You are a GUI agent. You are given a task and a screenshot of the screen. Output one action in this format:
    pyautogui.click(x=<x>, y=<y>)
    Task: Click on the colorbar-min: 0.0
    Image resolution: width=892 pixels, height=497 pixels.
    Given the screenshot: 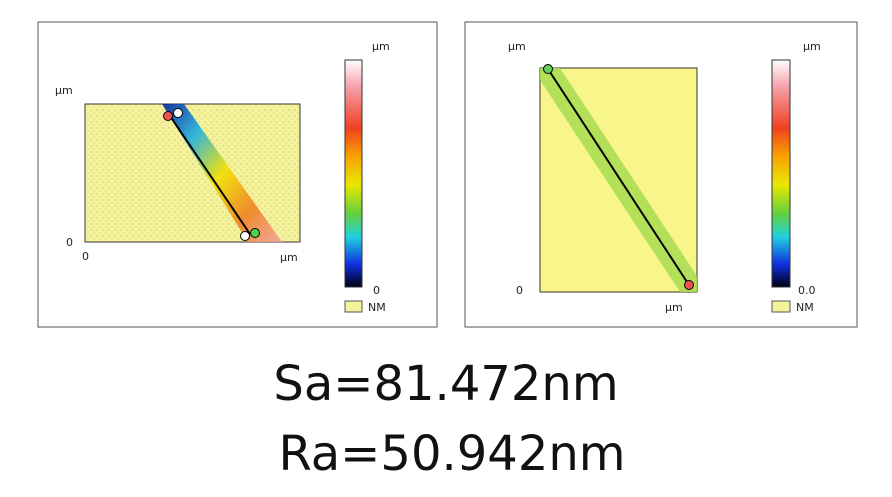 What is the action you would take?
    pyautogui.click(x=807, y=290)
    